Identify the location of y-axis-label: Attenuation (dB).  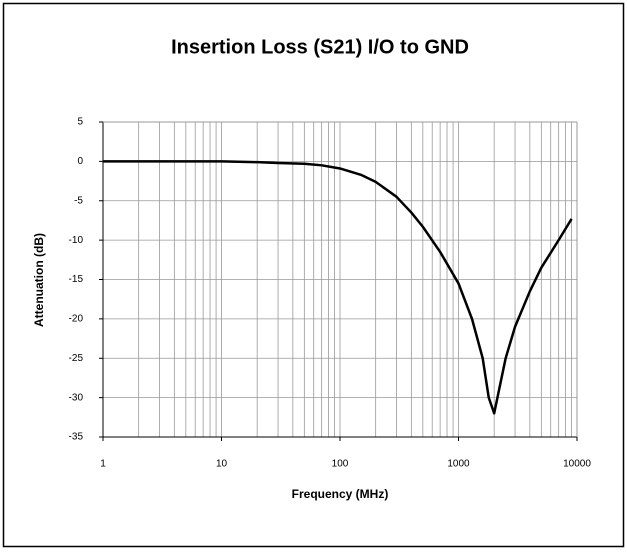
(39, 280).